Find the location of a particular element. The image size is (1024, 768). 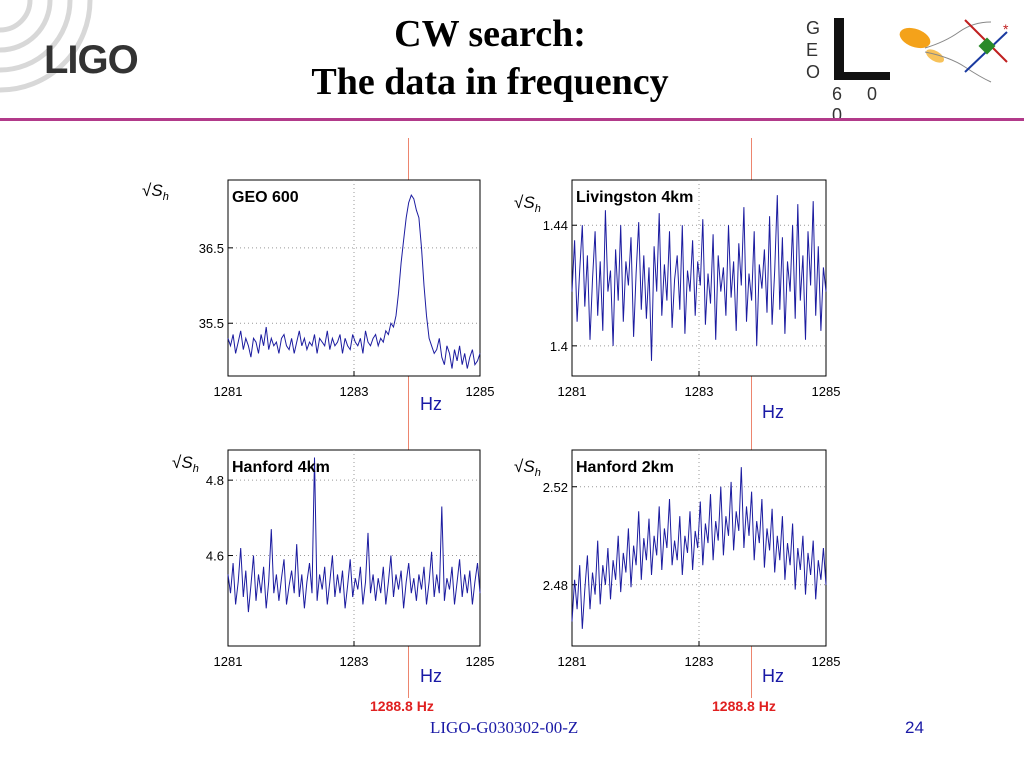

marker-label-left: 1288.8 Hz is located at coordinates (402, 706).